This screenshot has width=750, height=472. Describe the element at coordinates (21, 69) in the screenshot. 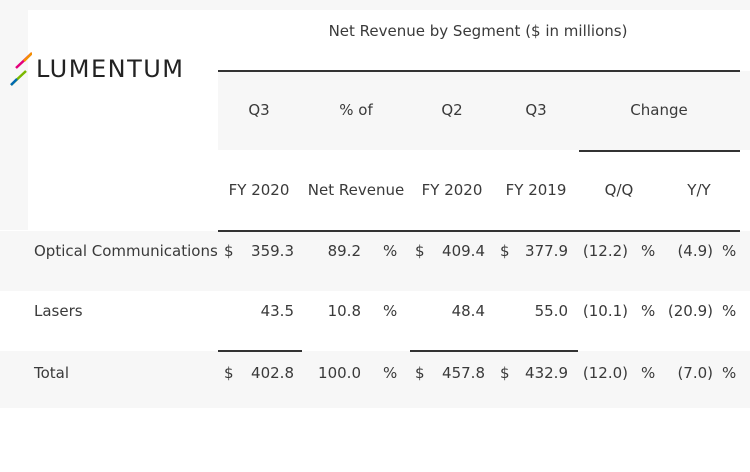

I see `logo-mark-icon` at that location.